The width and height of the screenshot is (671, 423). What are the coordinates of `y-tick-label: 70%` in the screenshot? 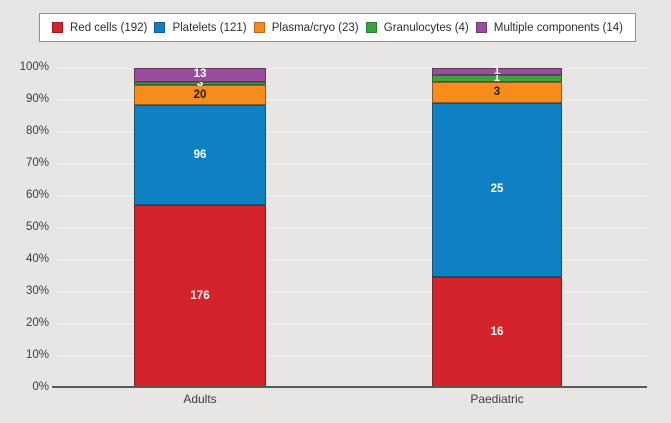 It's located at (37, 163).